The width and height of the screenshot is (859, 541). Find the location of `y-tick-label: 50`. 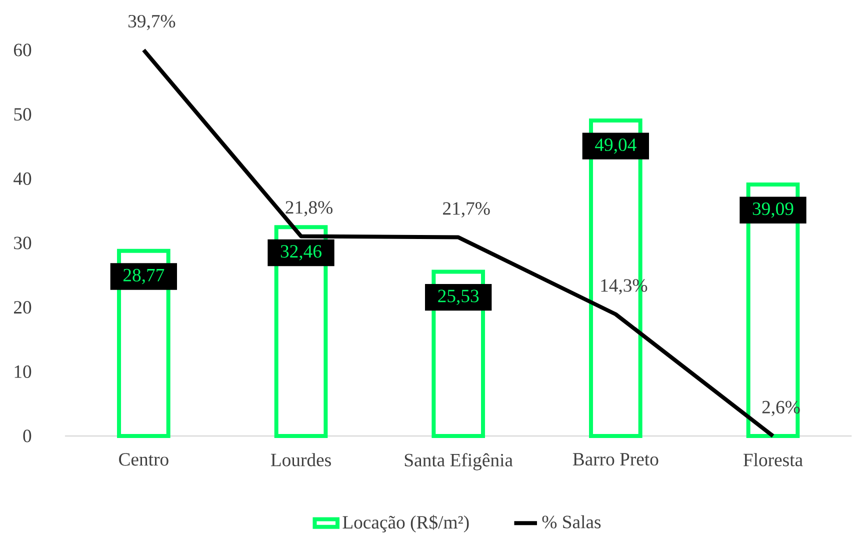

y-tick-label: 50 is located at coordinates (23, 114).